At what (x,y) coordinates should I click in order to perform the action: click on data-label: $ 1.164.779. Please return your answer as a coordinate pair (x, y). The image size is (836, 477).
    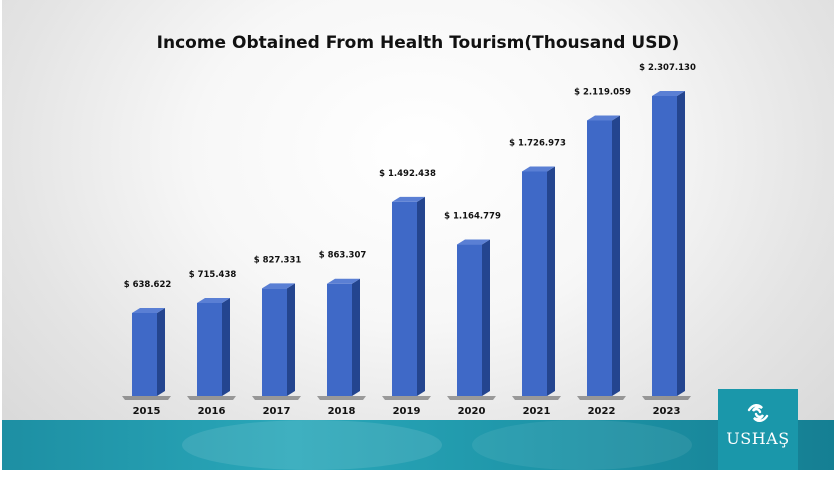
    Looking at the image, I should click on (472, 217).